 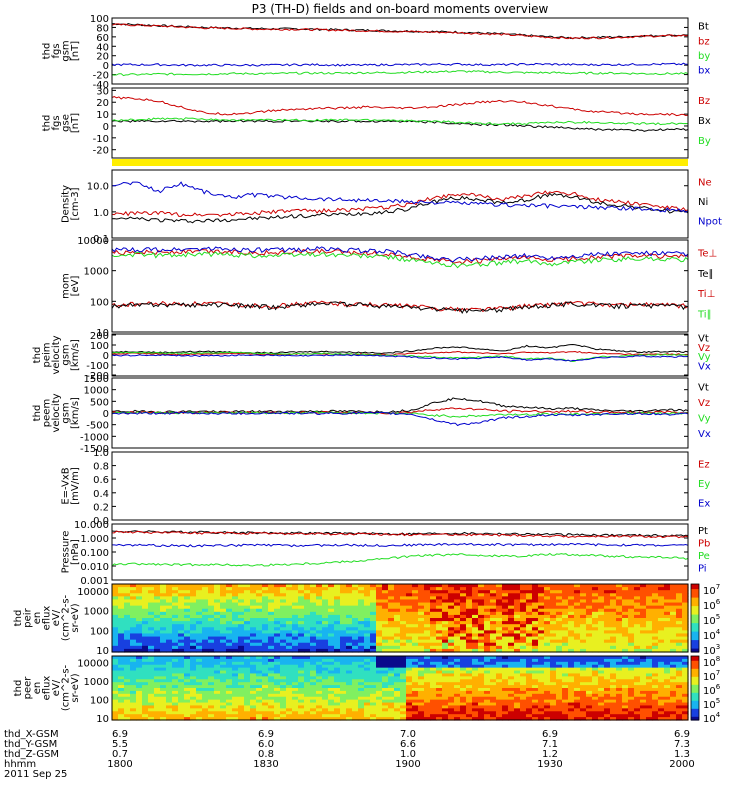 What do you see at coordinates (712, 635) in the screenshot?
I see `colorbar-tick-label: 10⁴` at bounding box center [712, 635].